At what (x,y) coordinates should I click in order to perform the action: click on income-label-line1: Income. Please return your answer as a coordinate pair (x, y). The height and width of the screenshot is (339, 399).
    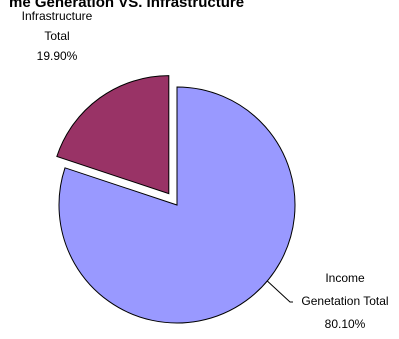
    Looking at the image, I should click on (345, 278).